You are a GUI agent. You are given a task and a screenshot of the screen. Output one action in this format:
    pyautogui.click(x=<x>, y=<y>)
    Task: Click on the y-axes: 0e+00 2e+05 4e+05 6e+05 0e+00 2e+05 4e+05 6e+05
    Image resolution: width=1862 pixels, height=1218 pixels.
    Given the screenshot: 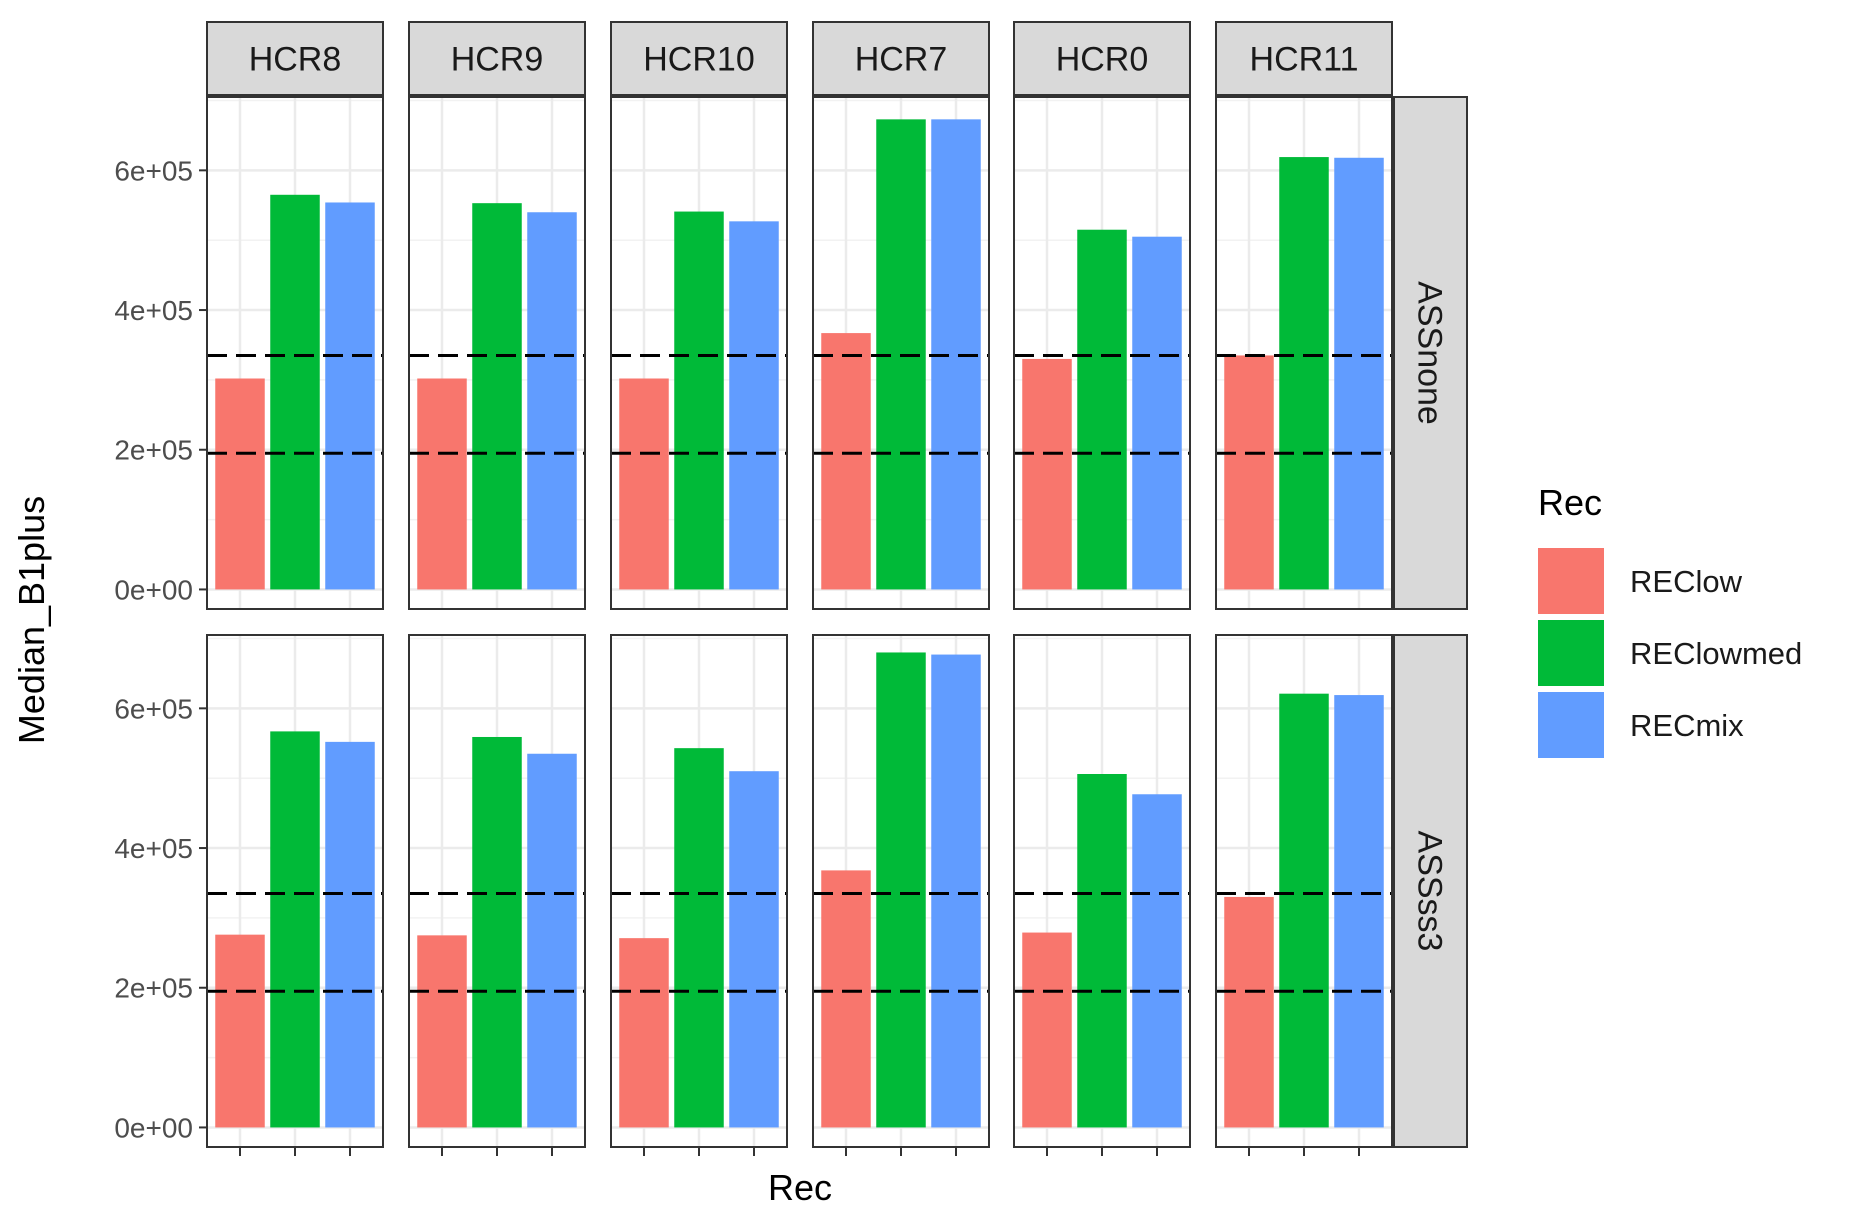 What is the action you would take?
    pyautogui.click(x=160, y=649)
    